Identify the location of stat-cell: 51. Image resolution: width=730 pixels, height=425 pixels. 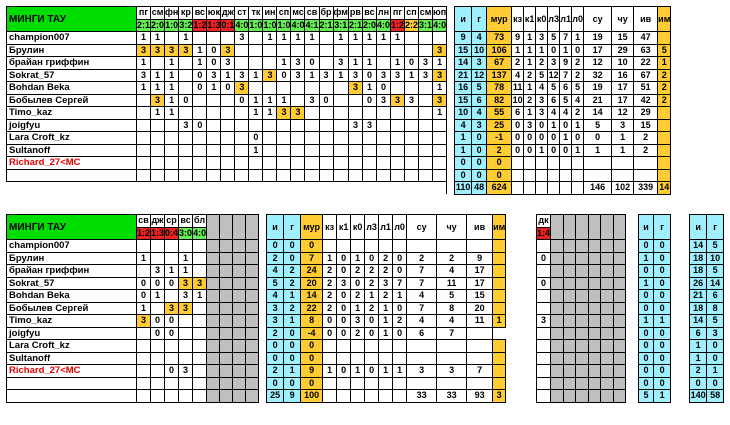
(646, 88).